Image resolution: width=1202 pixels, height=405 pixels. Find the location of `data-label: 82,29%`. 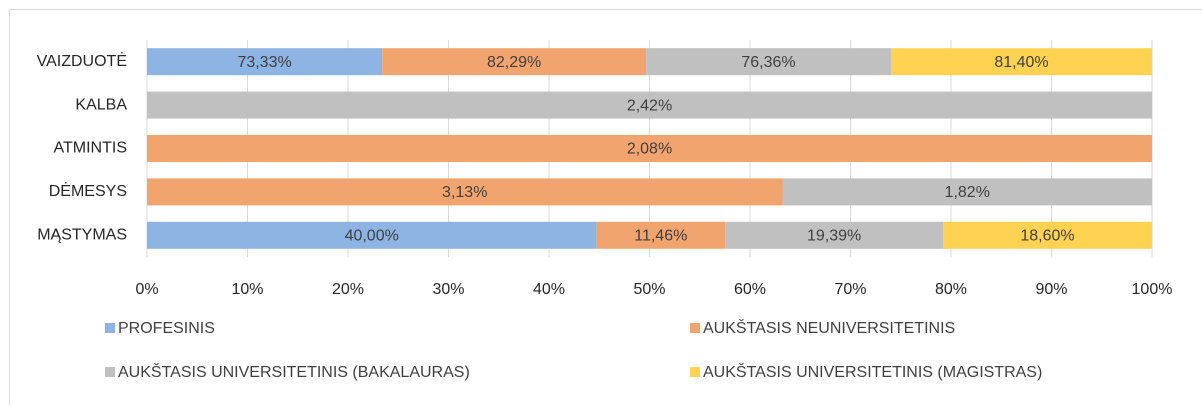

data-label: 82,29% is located at coordinates (514, 62).